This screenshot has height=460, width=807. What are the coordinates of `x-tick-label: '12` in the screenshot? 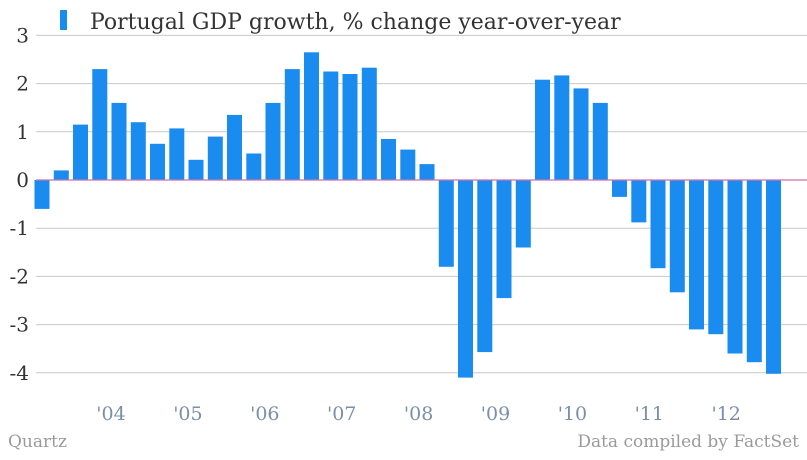 It's located at (725, 414).